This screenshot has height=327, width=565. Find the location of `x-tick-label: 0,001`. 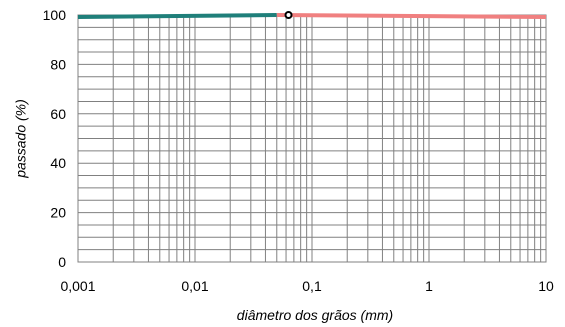

x-tick-label: 0,001 is located at coordinates (77, 286).